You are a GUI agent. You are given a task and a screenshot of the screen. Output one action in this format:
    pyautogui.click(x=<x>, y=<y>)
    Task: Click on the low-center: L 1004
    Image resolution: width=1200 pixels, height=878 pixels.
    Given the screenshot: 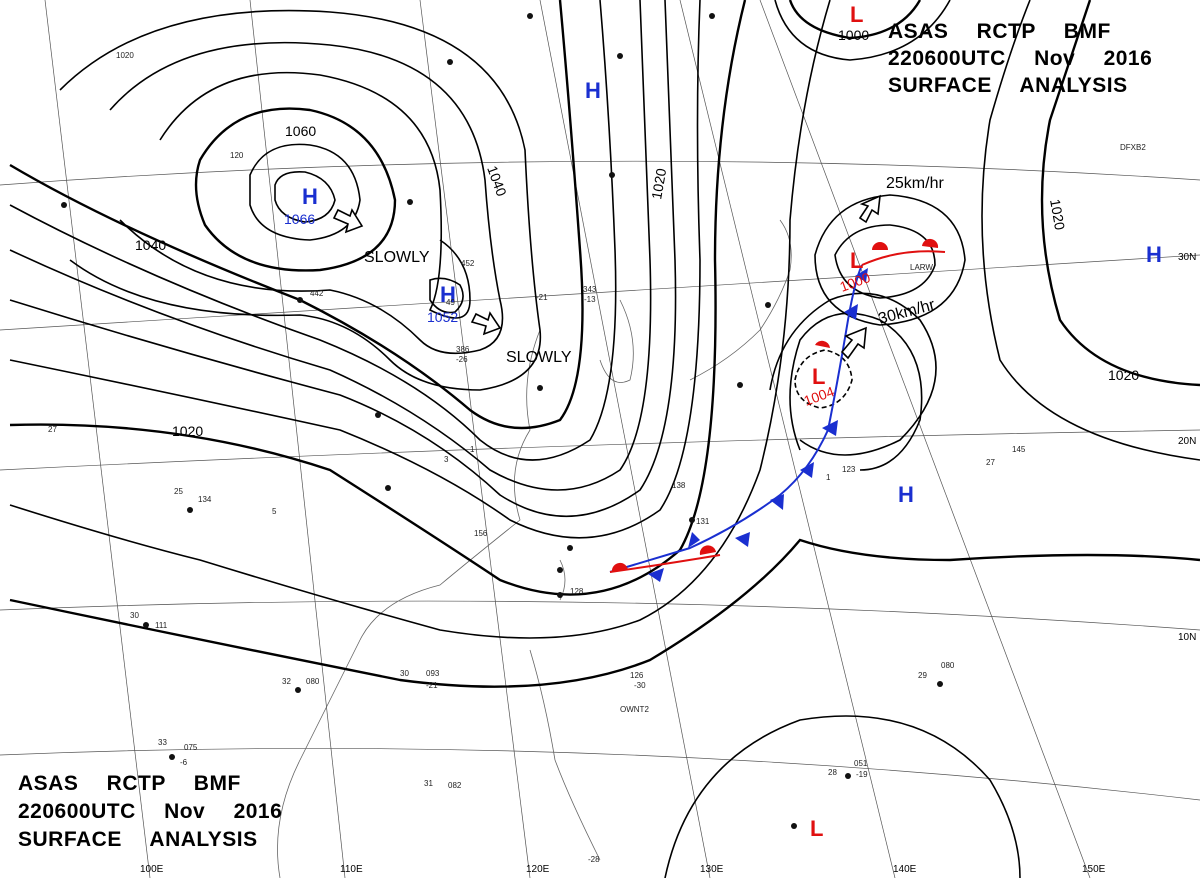 What is the action you would take?
    pyautogui.click(x=819, y=386)
    